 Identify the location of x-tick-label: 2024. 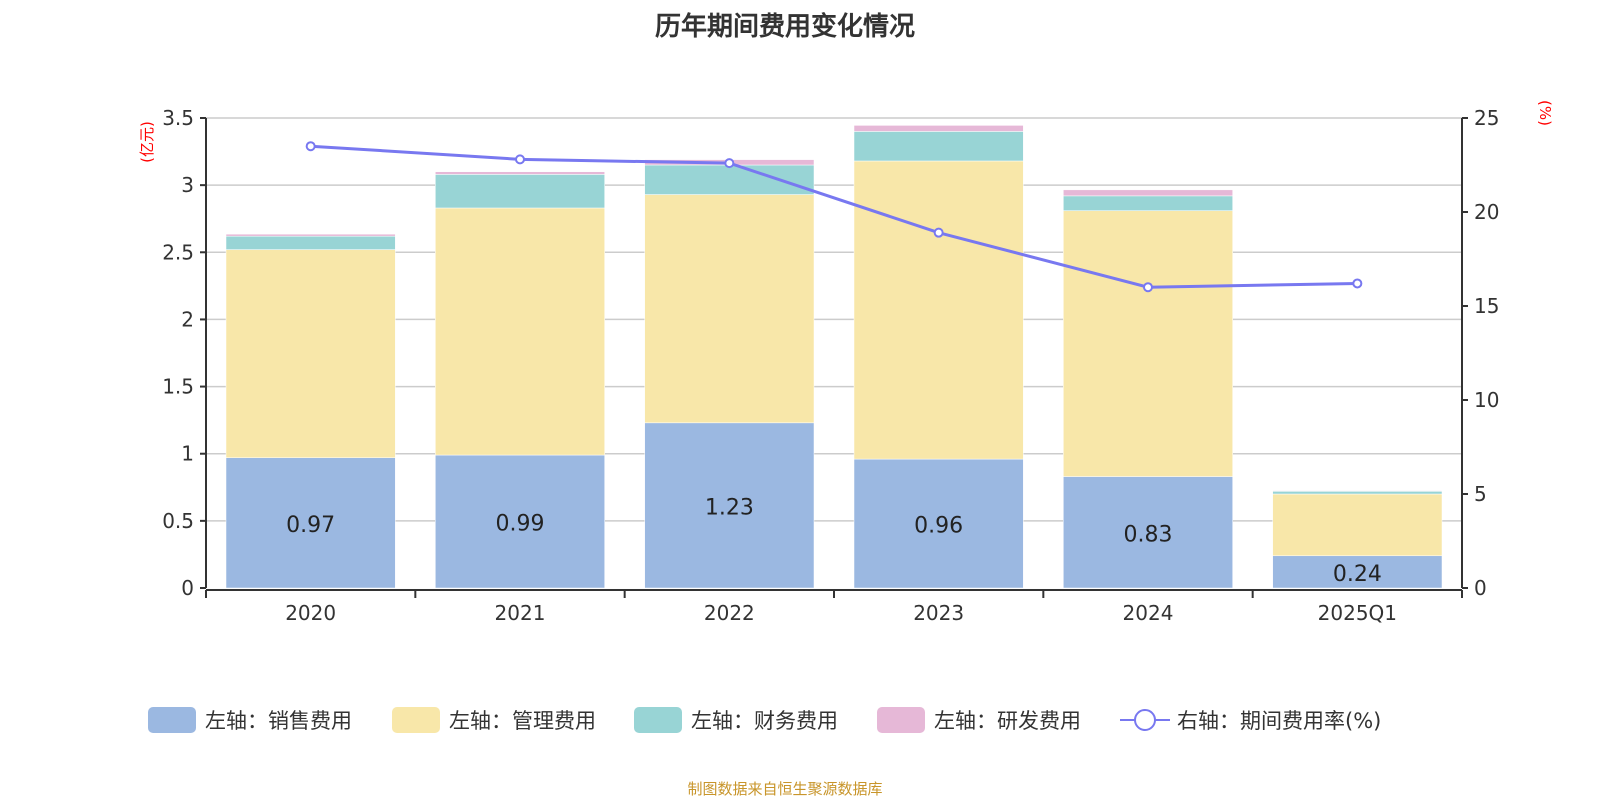
(1148, 613).